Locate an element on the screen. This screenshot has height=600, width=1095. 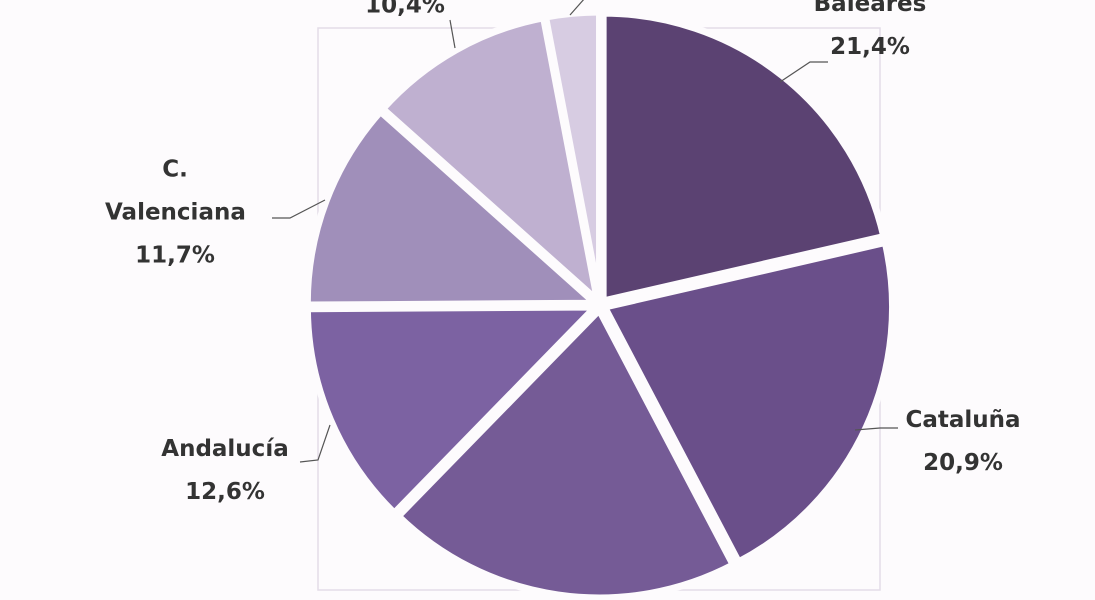
slice-value: 12,6% is located at coordinates (225, 492).